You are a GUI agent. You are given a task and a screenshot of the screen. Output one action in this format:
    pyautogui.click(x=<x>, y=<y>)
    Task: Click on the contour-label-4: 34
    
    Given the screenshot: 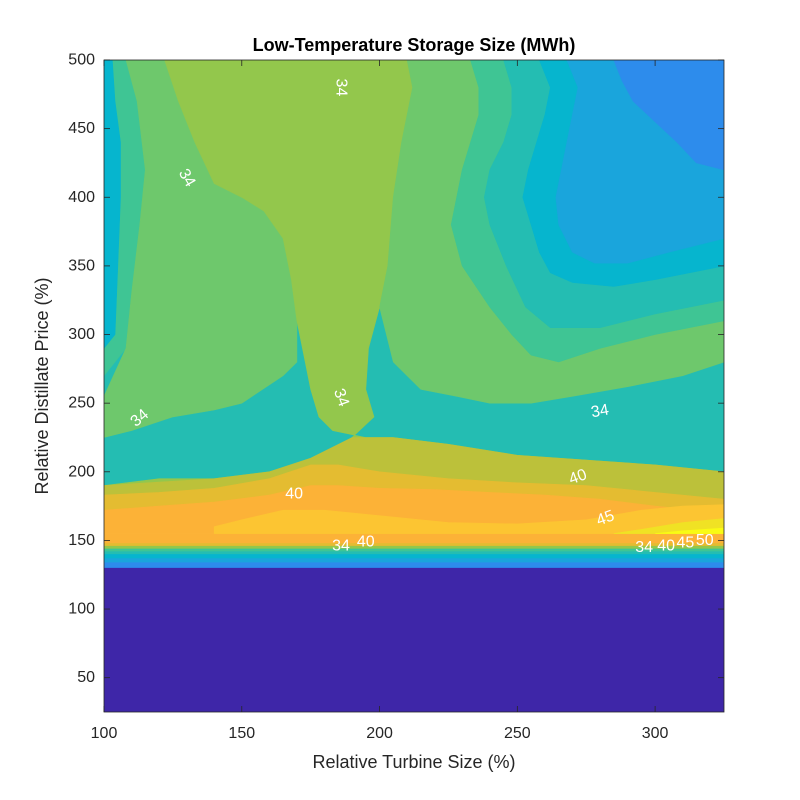 What is the action you would take?
    pyautogui.click(x=600, y=411)
    